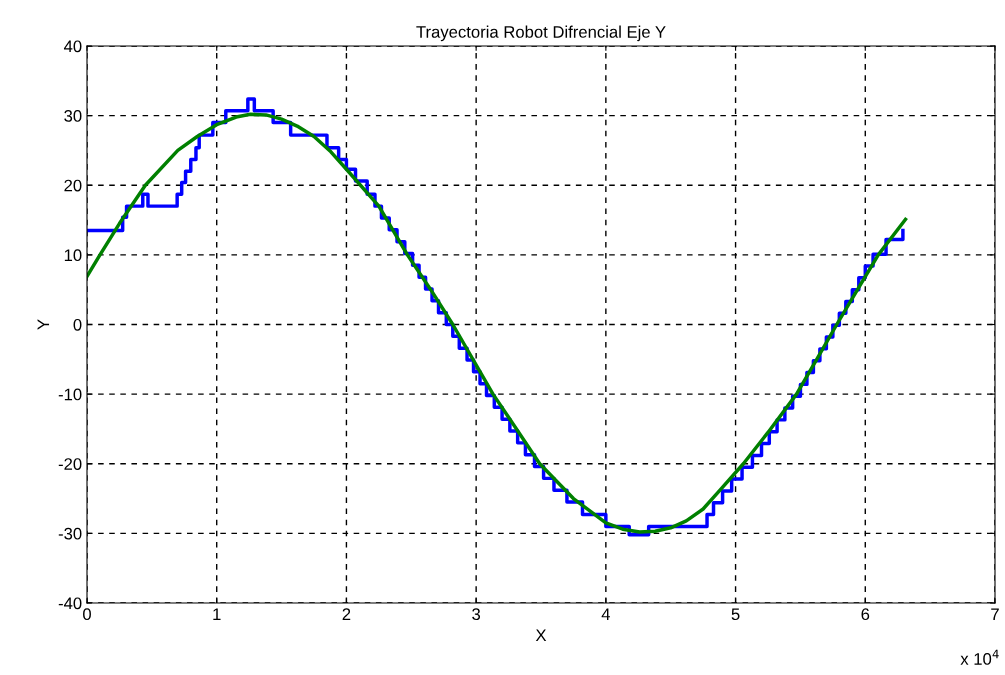 The width and height of the screenshot is (1005, 675). Describe the element at coordinates (70, 533) in the screenshot. I see `y-tick-label: -30` at that location.